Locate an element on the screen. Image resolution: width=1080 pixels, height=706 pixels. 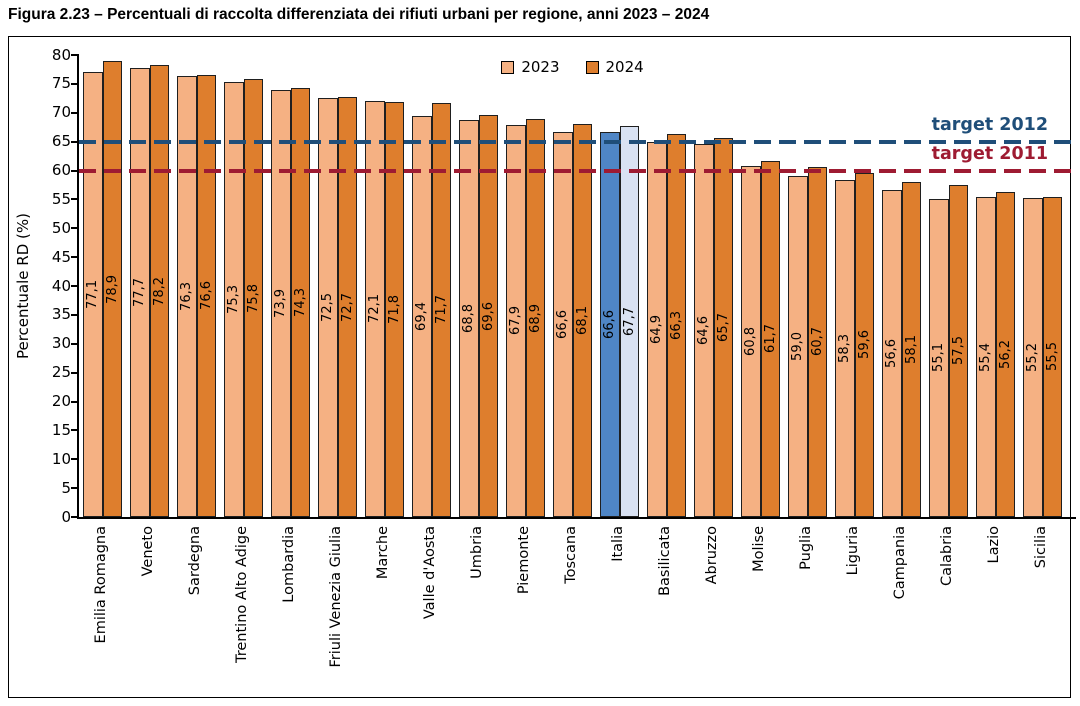
bar-value-label: 78,2 is located at coordinates (159, 291).